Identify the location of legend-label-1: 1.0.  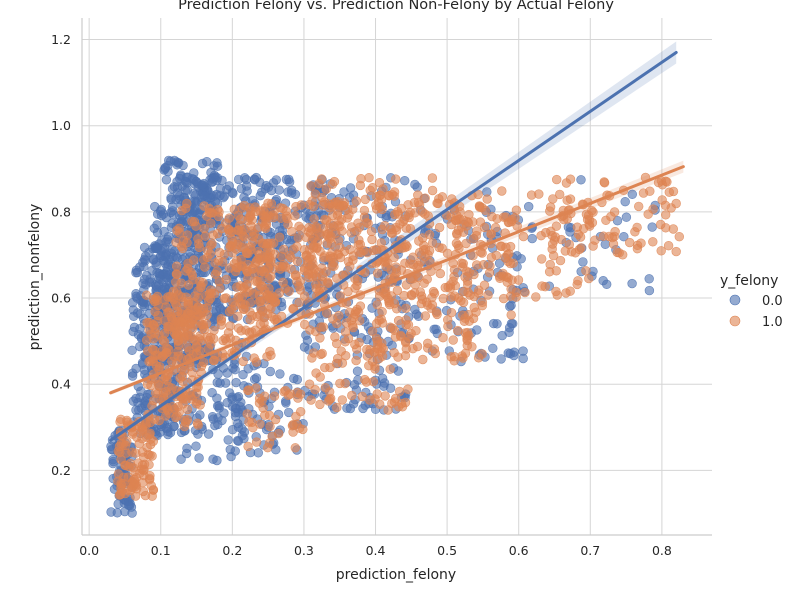
(772, 322).